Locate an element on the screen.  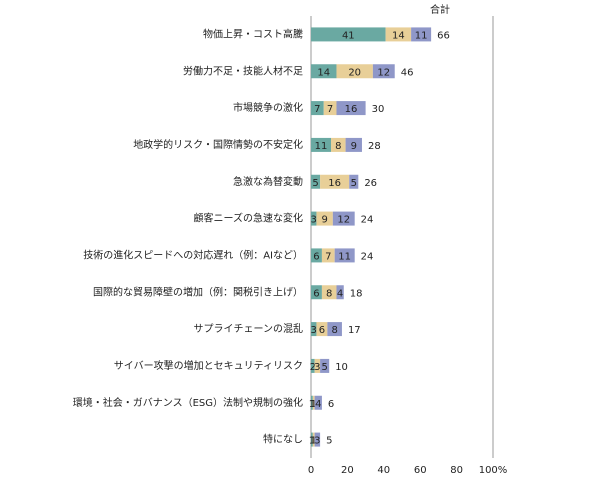
total-label: 66 is located at coordinates (443, 35).